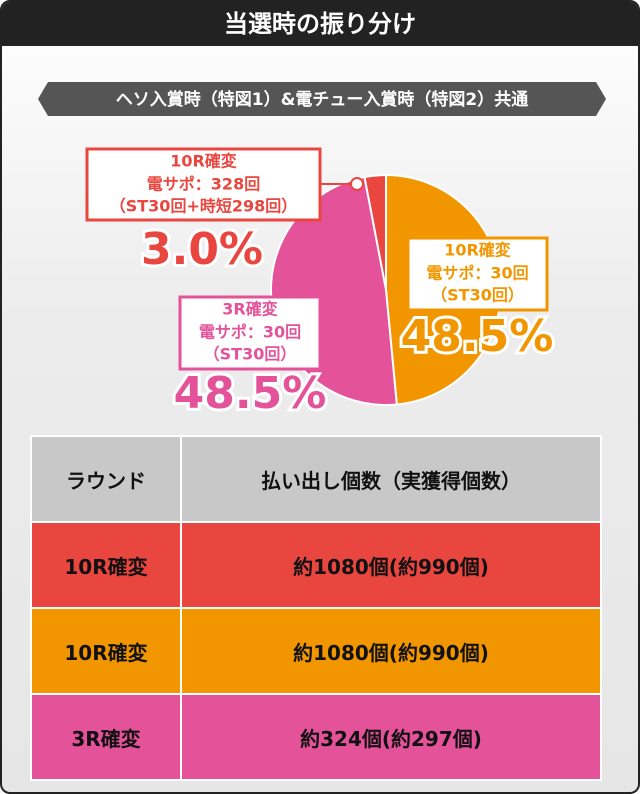 The image size is (640, 794). What do you see at coordinates (249, 309) in the screenshot?
I see `slice-name: 3R確変` at bounding box center [249, 309].